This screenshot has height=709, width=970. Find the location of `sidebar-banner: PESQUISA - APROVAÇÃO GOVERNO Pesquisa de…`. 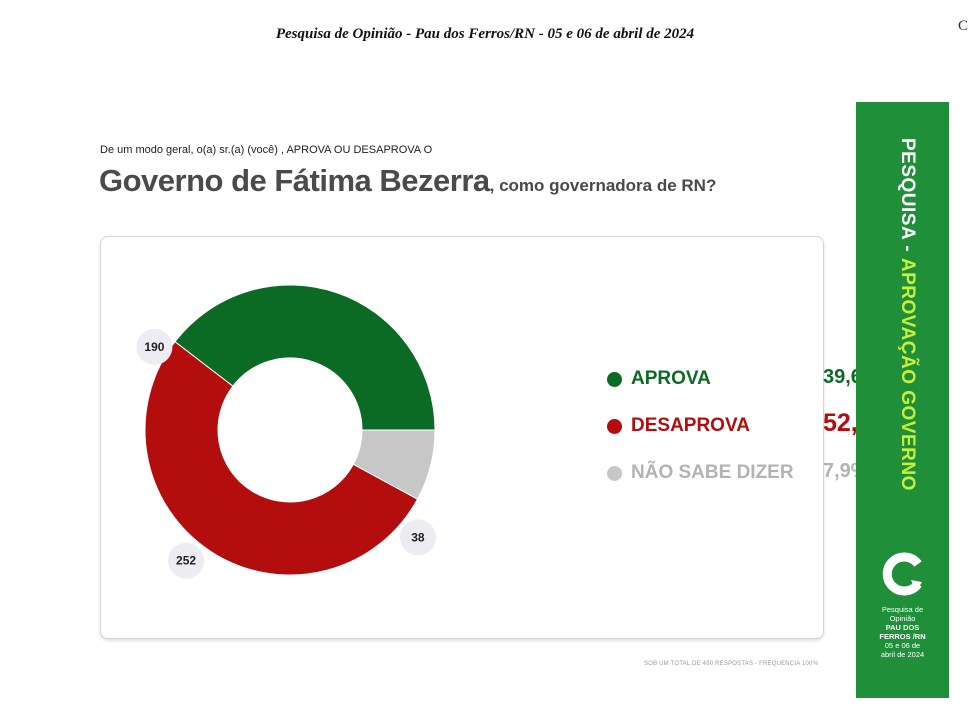

sidebar-banner: PESQUISA - APROVAÇÃO GOVERNO Pesquisa de… is located at coordinates (902, 400).